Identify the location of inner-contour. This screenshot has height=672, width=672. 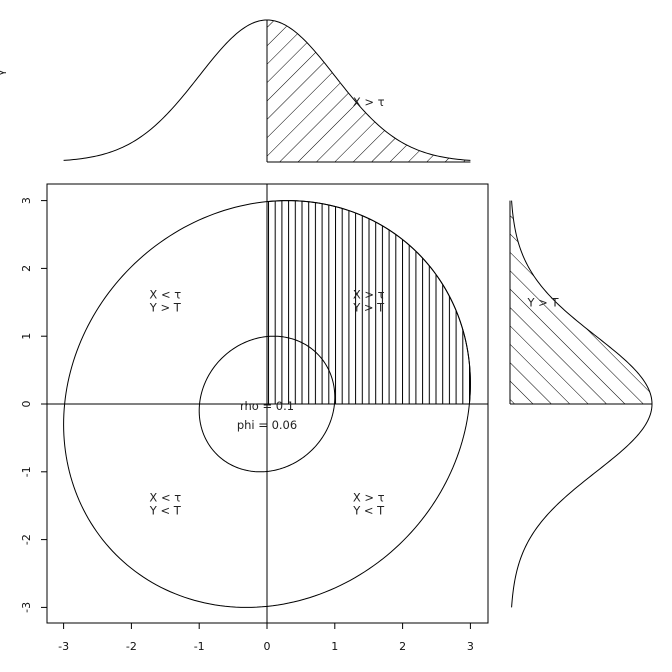
(267, 404).